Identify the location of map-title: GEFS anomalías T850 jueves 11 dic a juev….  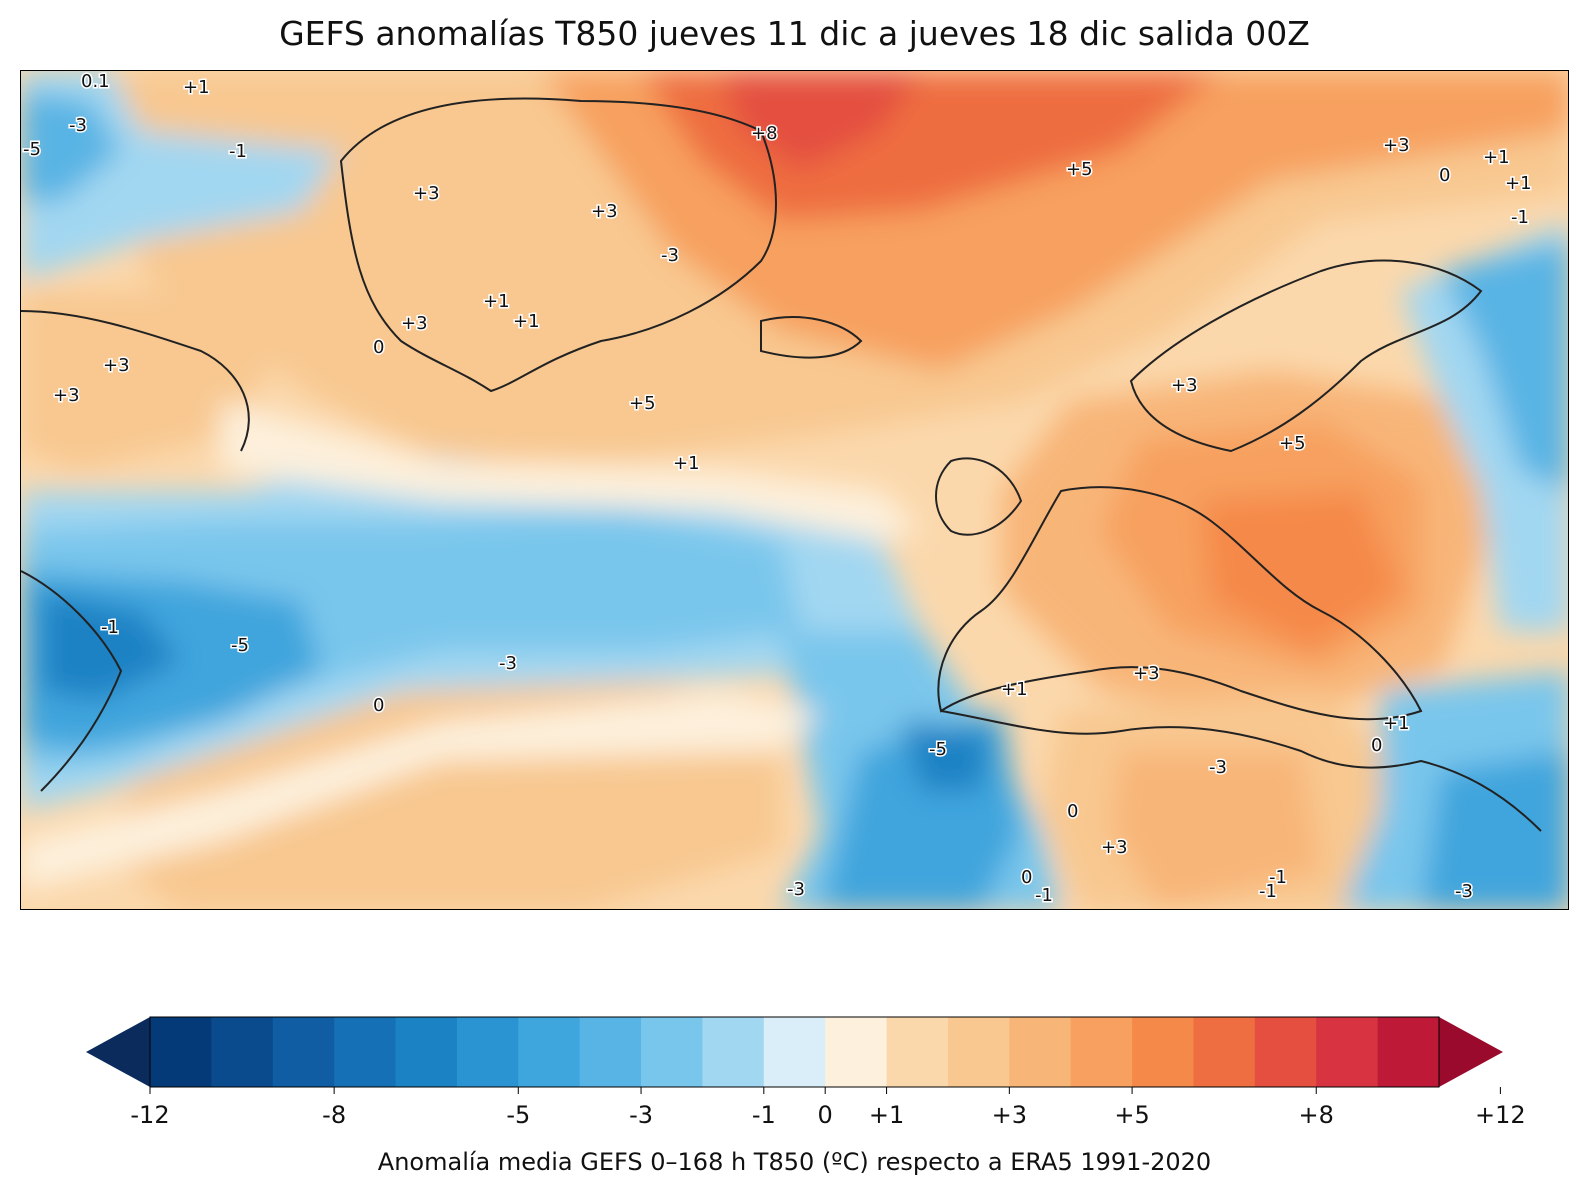
(794, 33).